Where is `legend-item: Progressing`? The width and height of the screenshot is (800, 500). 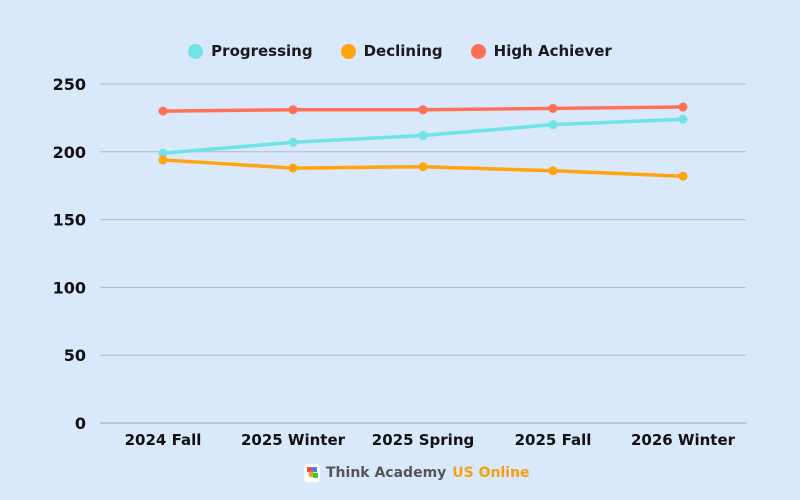 legend-item: Progressing is located at coordinates (250, 51).